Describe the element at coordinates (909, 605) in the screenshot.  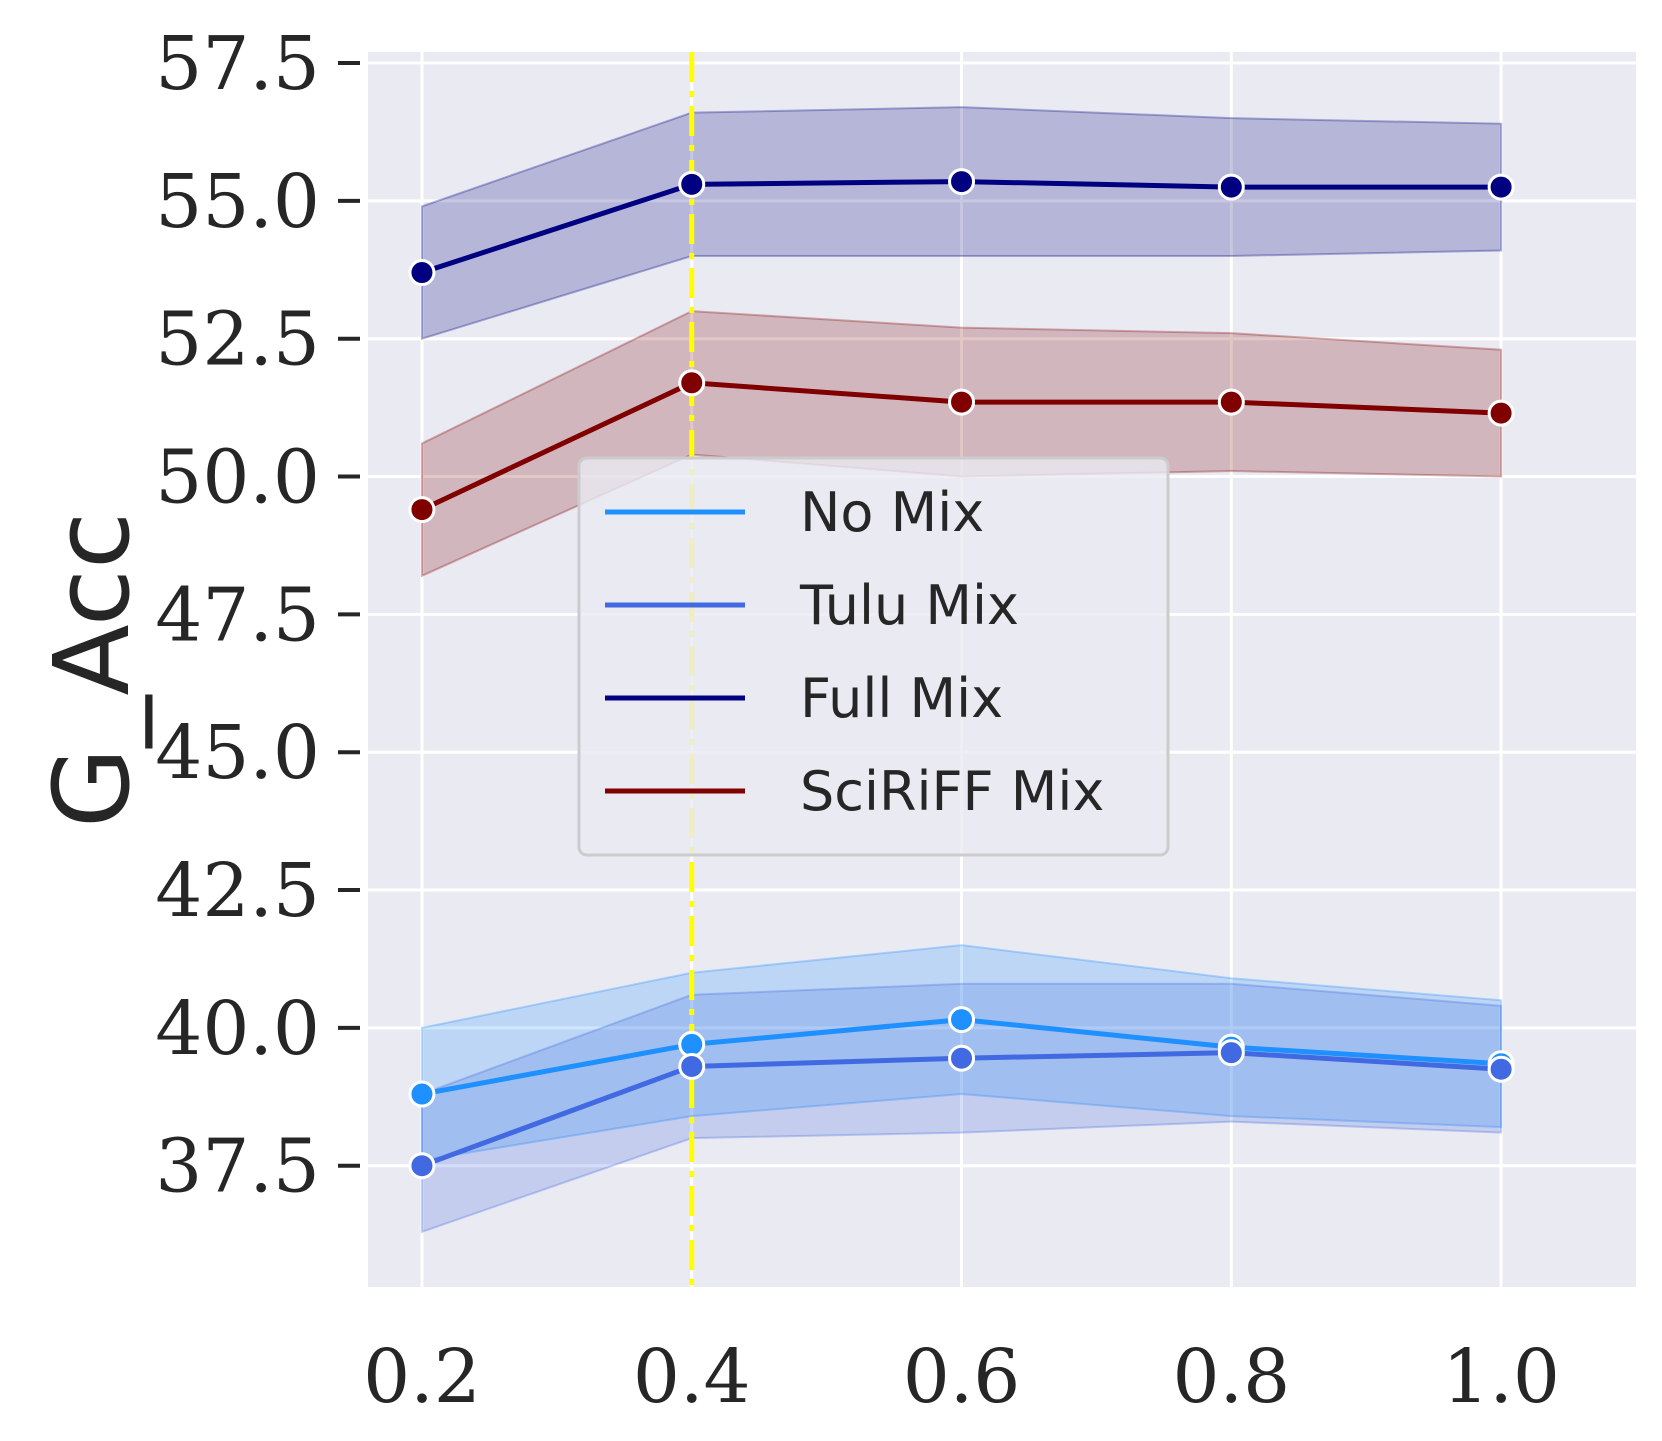
I see `legend-label: Tulu Mix` at that location.